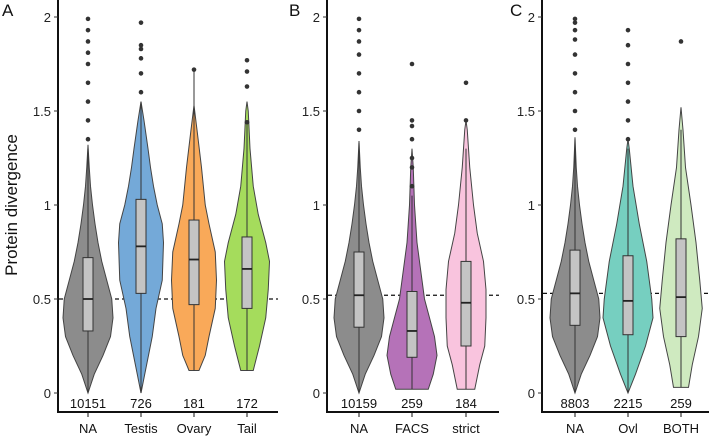  Describe the element at coordinates (412, 428) in the screenshot. I see `category-label: FACS` at that location.